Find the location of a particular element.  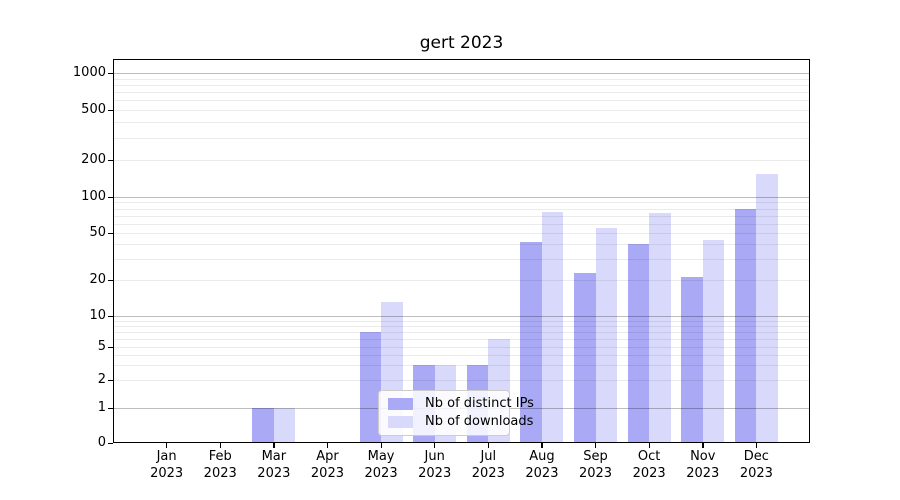

x-tick-label-oct: Oct 2023 is located at coordinates (649, 465).